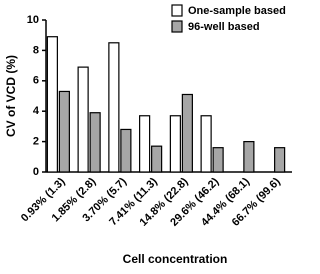 The image size is (320, 274). What do you see at coordinates (175, 259) in the screenshot?
I see `x-axis-label: Cell concentration` at bounding box center [175, 259].